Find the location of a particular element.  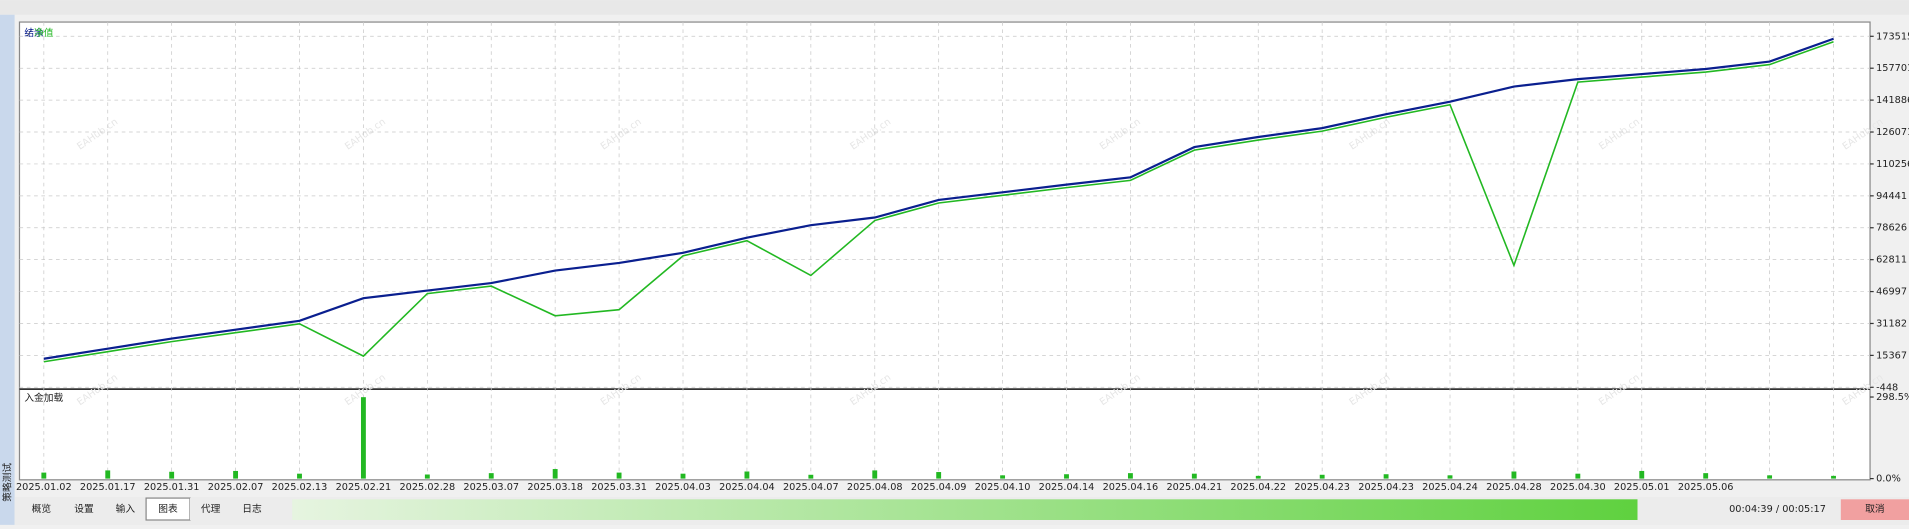

tab-label: 日志 is located at coordinates (252, 508).